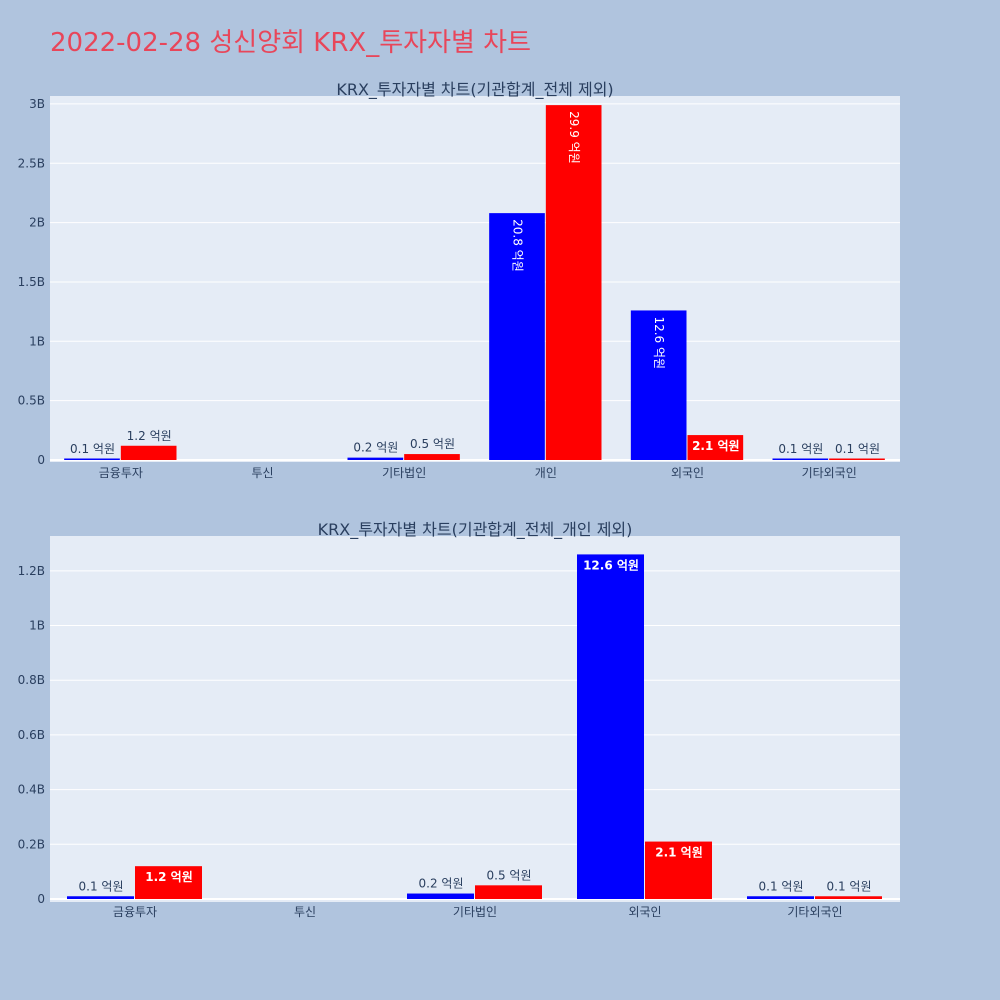 This screenshot has width=1000, height=1000. What do you see at coordinates (31, 282) in the screenshot?
I see `y-tick-label: 1.5B` at bounding box center [31, 282].